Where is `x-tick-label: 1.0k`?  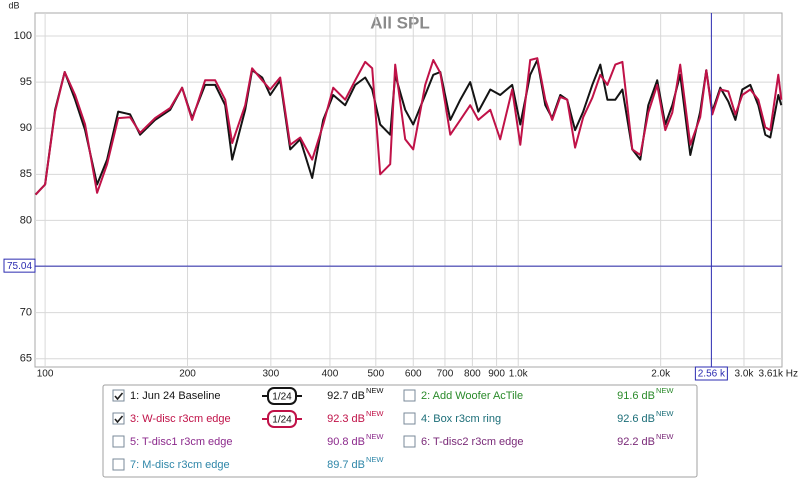
x-tick-label: 1.0k is located at coordinates (519, 374).